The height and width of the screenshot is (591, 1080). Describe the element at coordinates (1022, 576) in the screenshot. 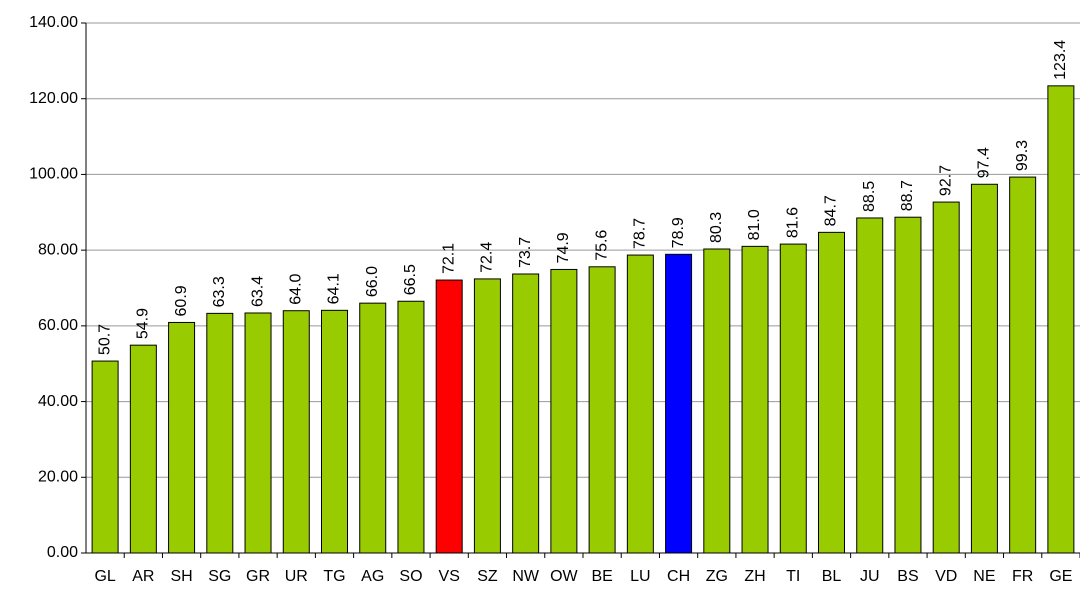

I see `x-tick-label: FR` at that location.